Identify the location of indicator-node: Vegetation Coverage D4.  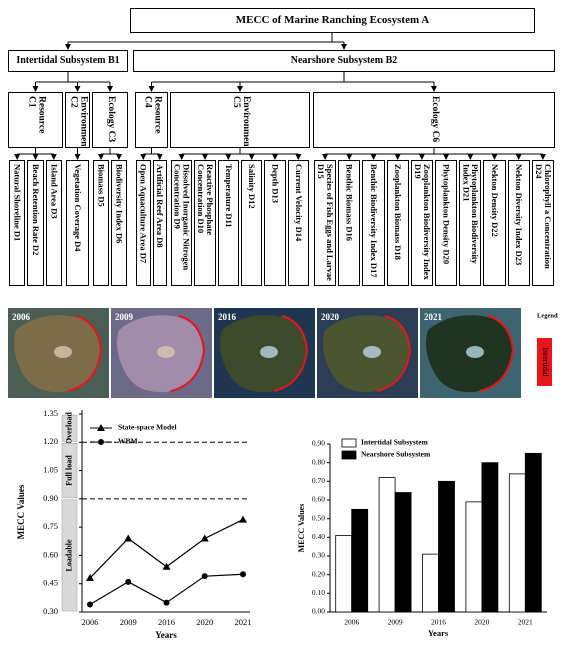
(77, 223).